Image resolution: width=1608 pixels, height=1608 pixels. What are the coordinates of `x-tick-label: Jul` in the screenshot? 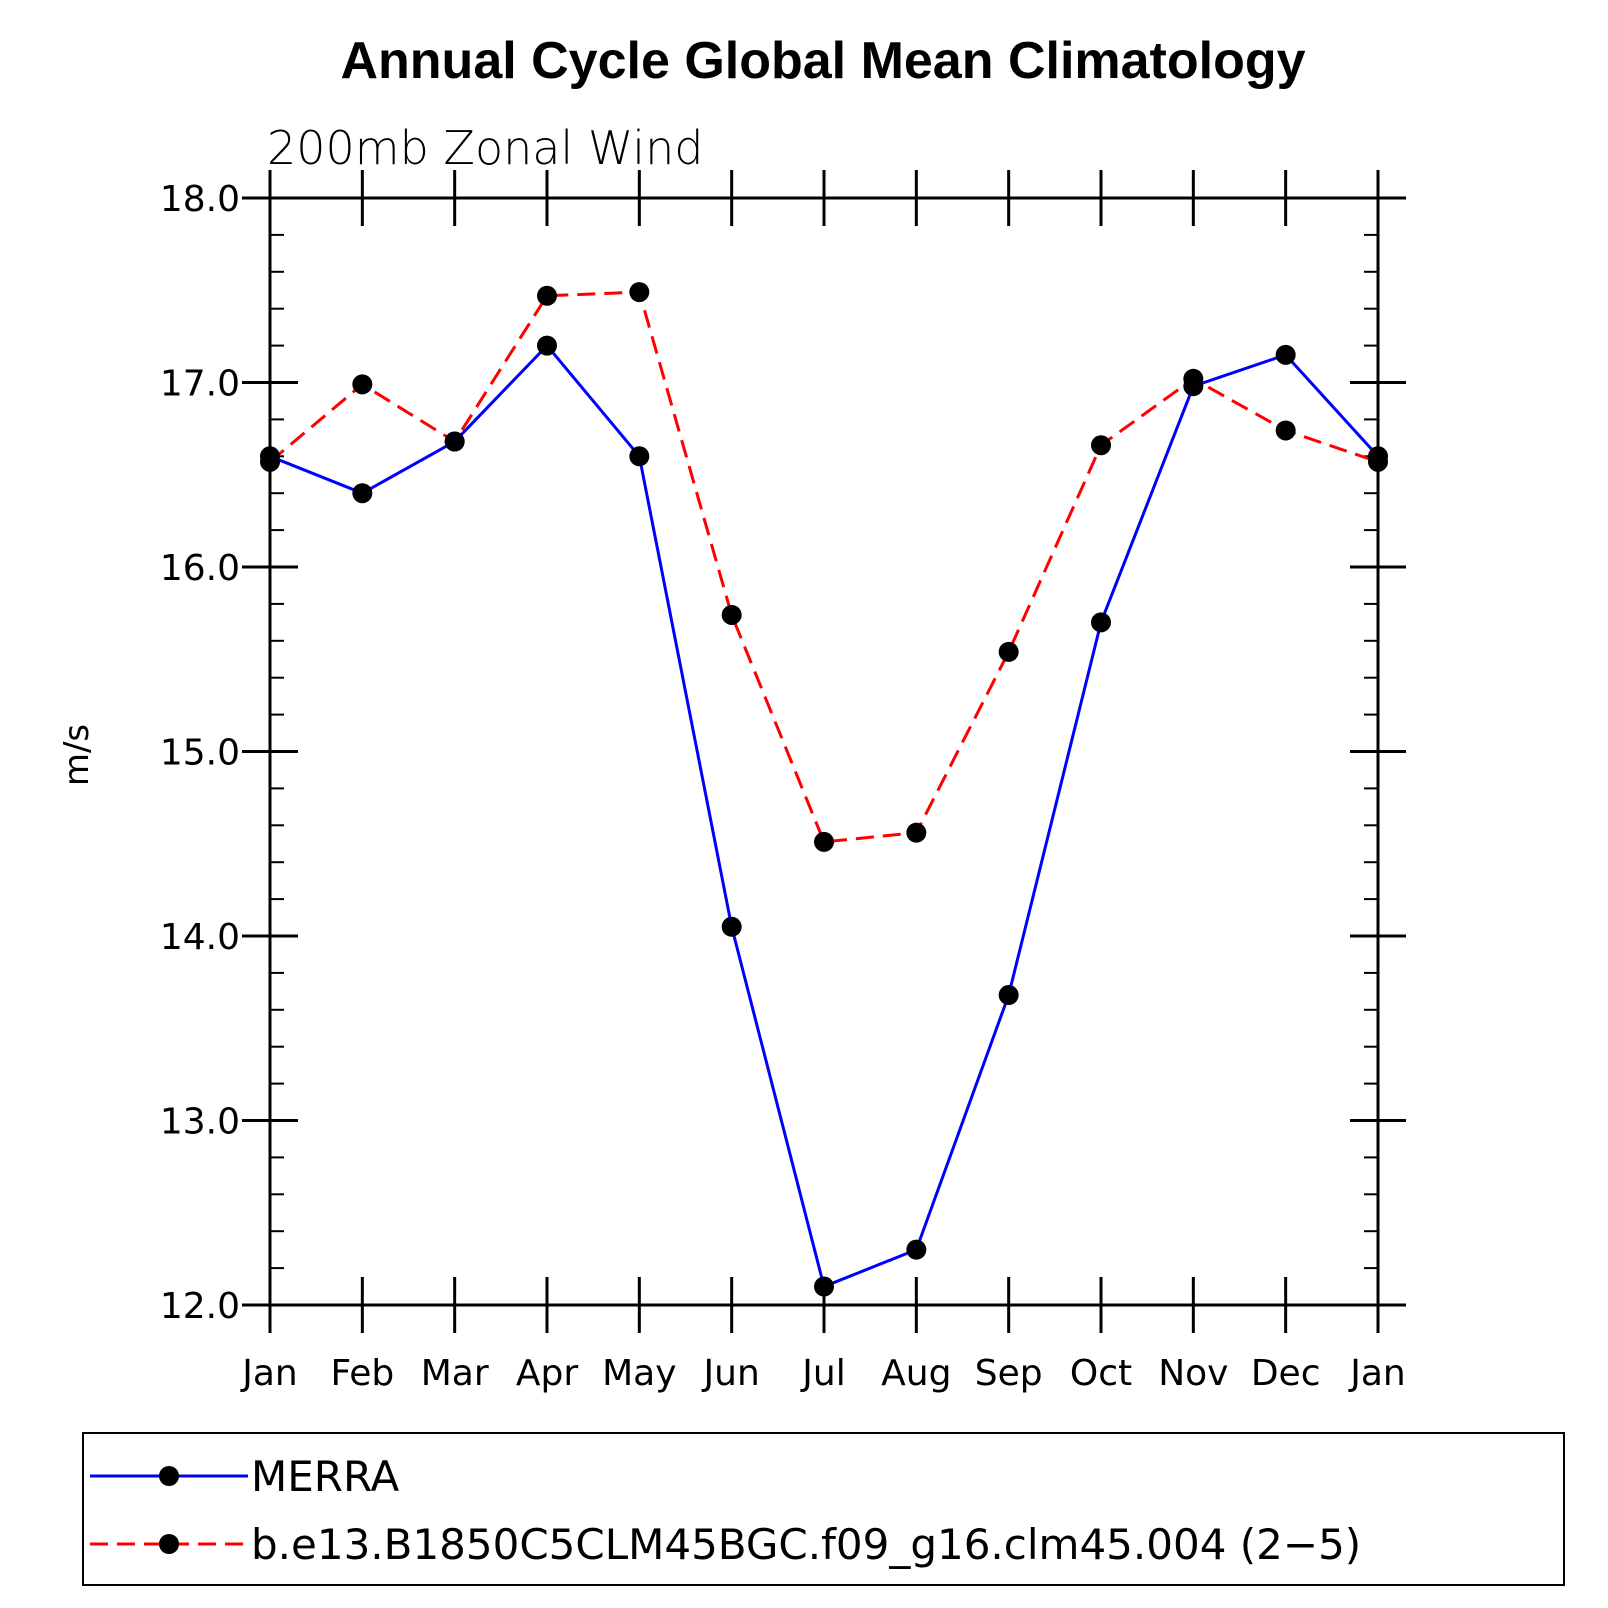 It's located at (822, 1373).